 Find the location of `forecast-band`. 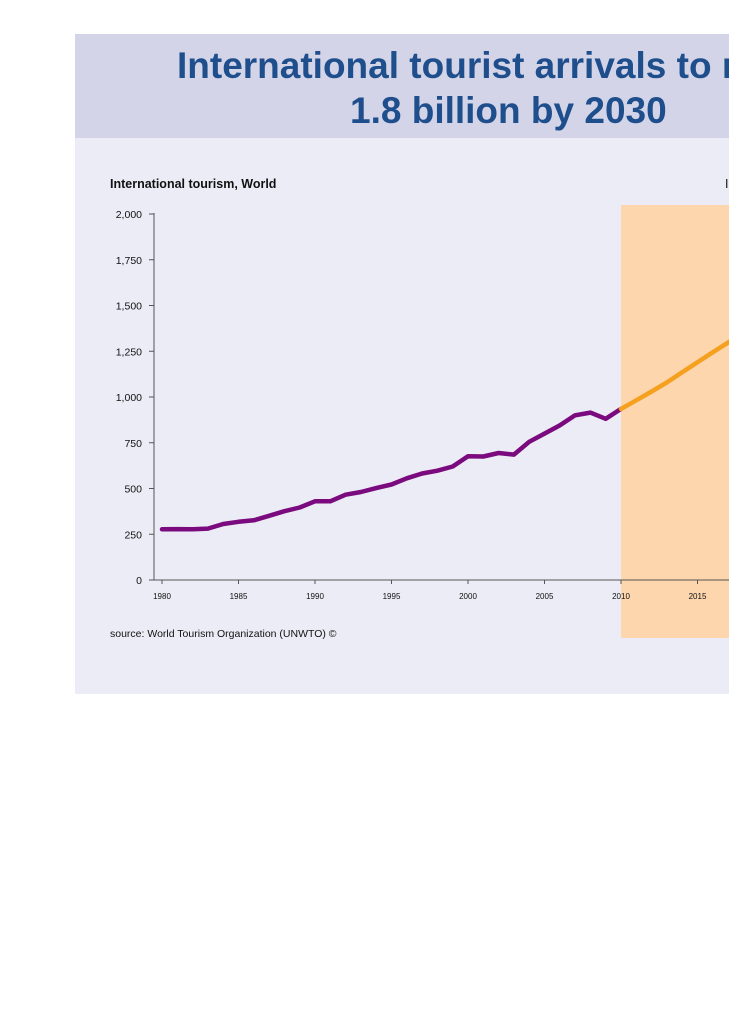

forecast-band is located at coordinates (675, 421).